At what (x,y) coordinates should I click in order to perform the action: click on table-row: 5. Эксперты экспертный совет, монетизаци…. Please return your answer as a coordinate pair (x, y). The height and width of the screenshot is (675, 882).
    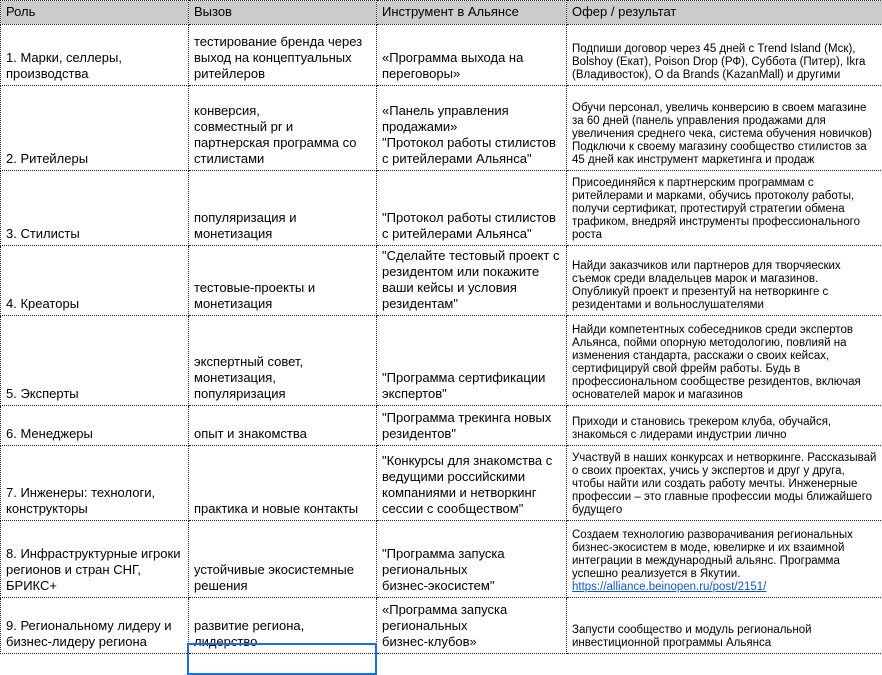
    Looking at the image, I should click on (441, 361).